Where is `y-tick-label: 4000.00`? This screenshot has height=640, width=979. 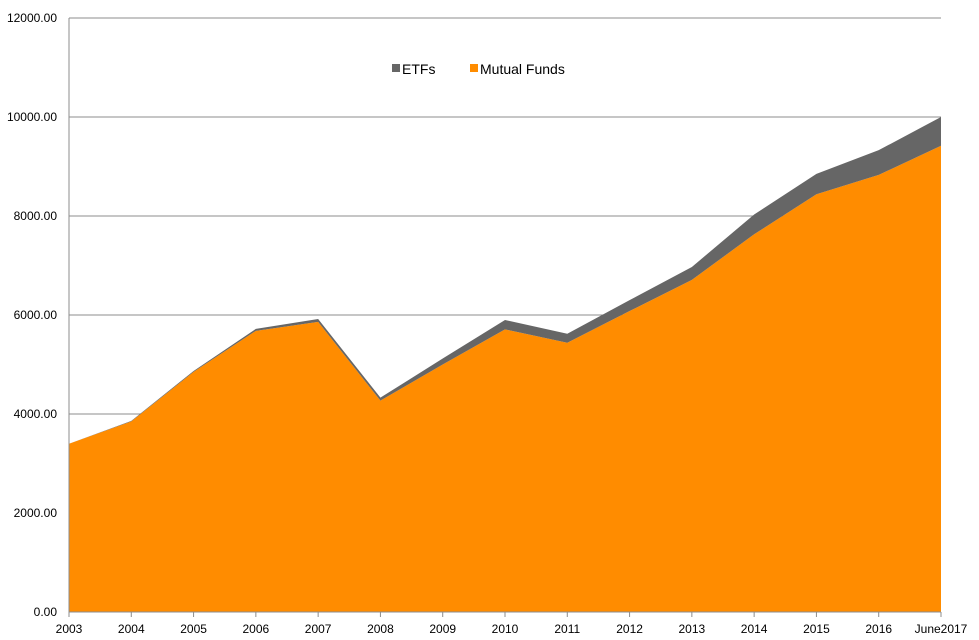
y-tick-label: 4000.00 is located at coordinates (36, 414).